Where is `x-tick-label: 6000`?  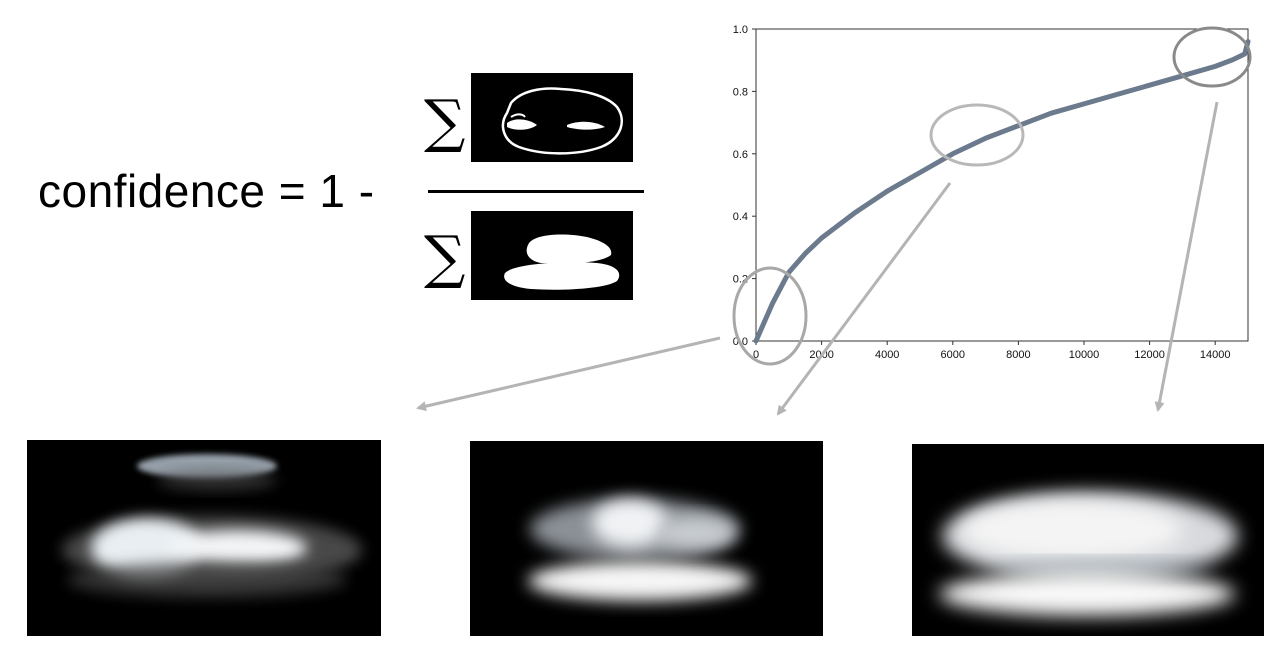 x-tick-label: 6000 is located at coordinates (953, 355).